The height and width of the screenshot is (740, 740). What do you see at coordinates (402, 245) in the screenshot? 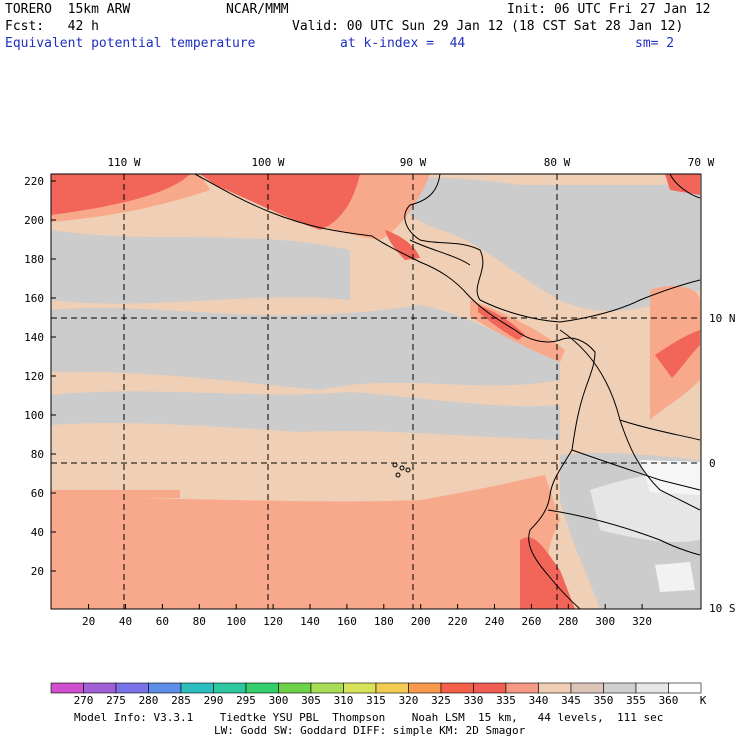
I see `red-region-honduras` at bounding box center [402, 245].